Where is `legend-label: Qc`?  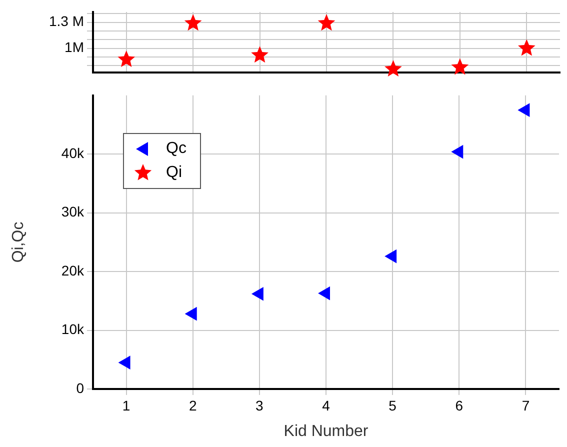 legend-label: Qc is located at coordinates (176, 149).